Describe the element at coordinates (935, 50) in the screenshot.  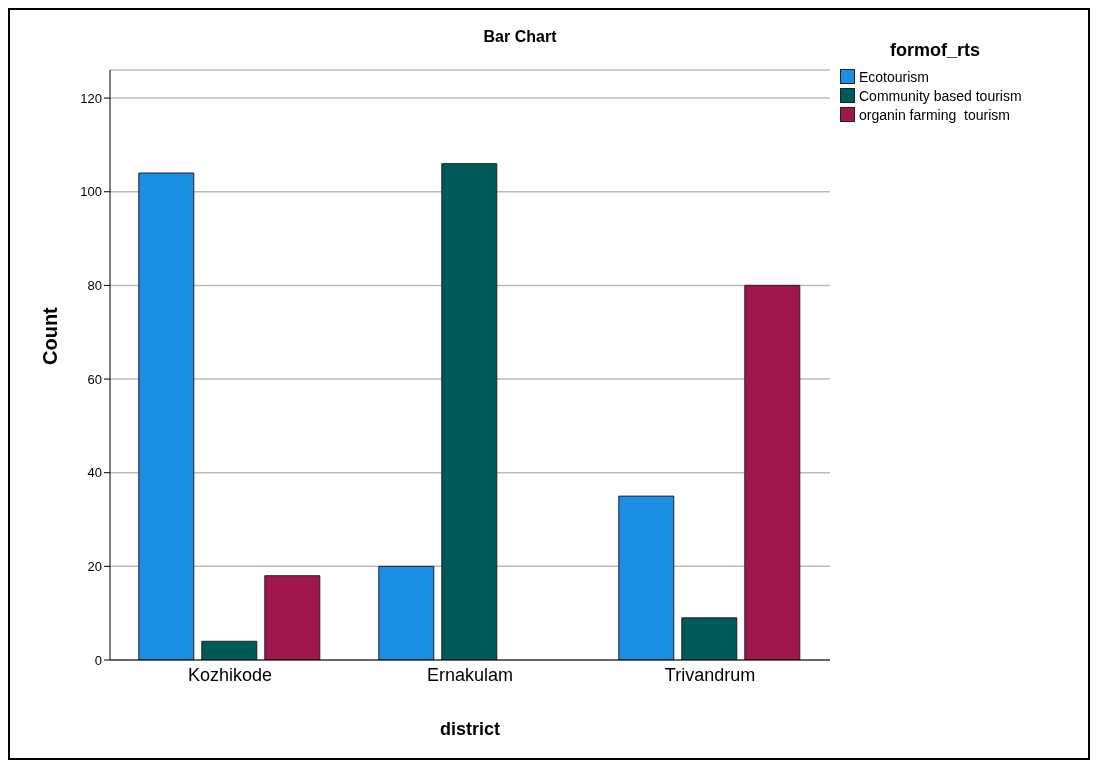
I see `legend-title: formof_rts` at that location.